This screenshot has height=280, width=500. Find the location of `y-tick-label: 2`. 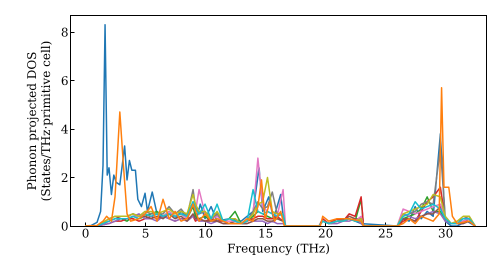

y-tick-label: 2 is located at coordinates (64, 177).